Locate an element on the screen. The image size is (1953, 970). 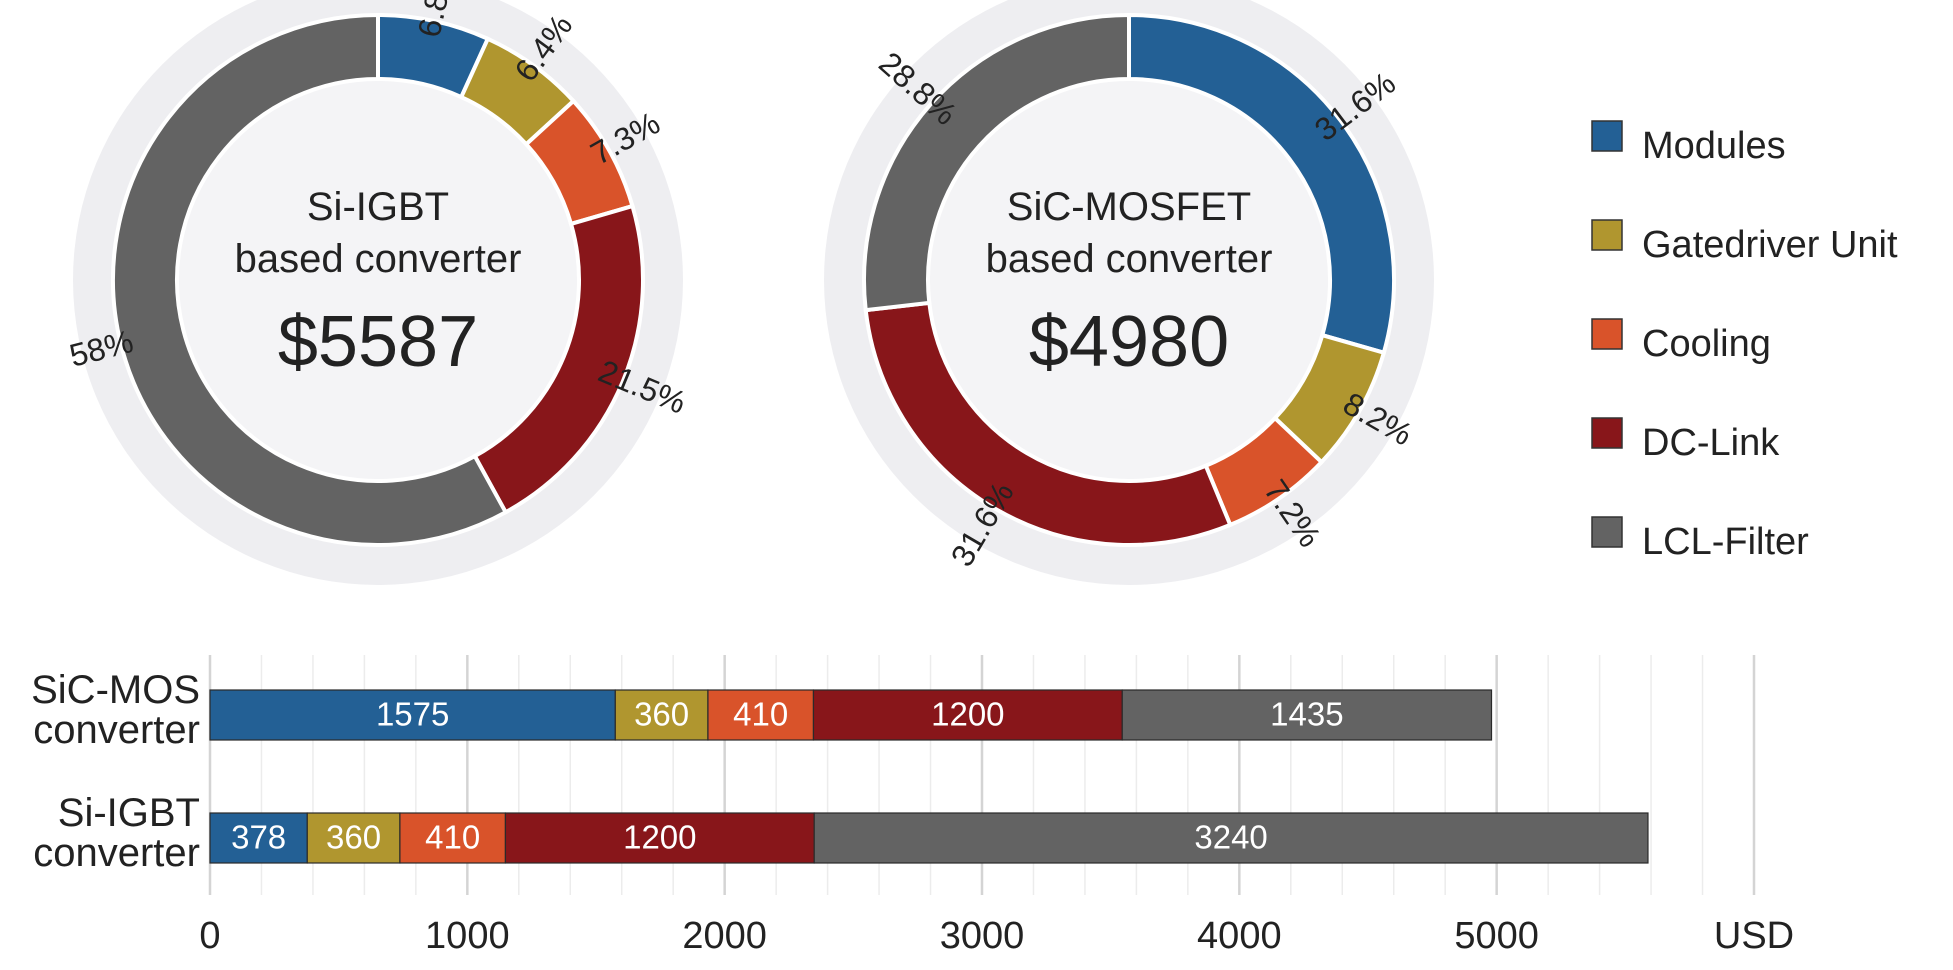
bar-segment-gatedriver-unit is located at coordinates (353, 838).